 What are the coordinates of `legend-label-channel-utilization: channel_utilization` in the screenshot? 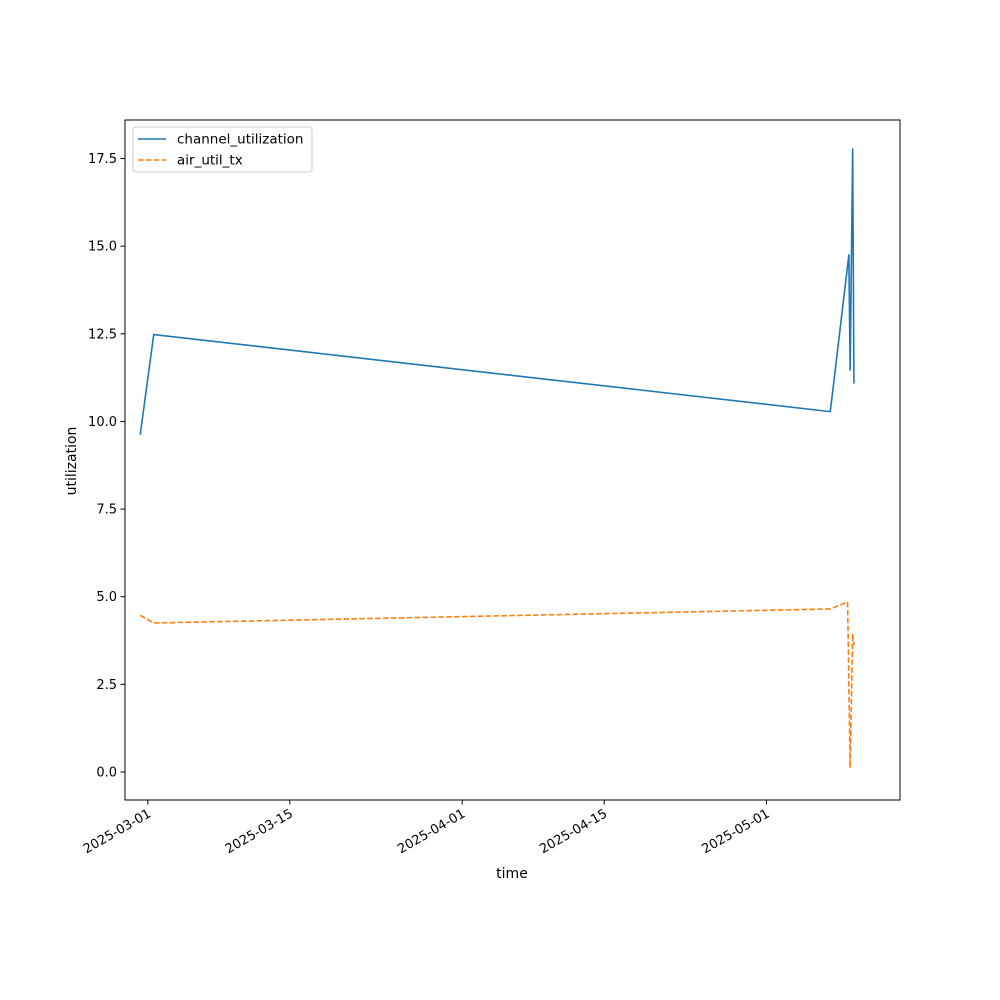 It's located at (240, 140).